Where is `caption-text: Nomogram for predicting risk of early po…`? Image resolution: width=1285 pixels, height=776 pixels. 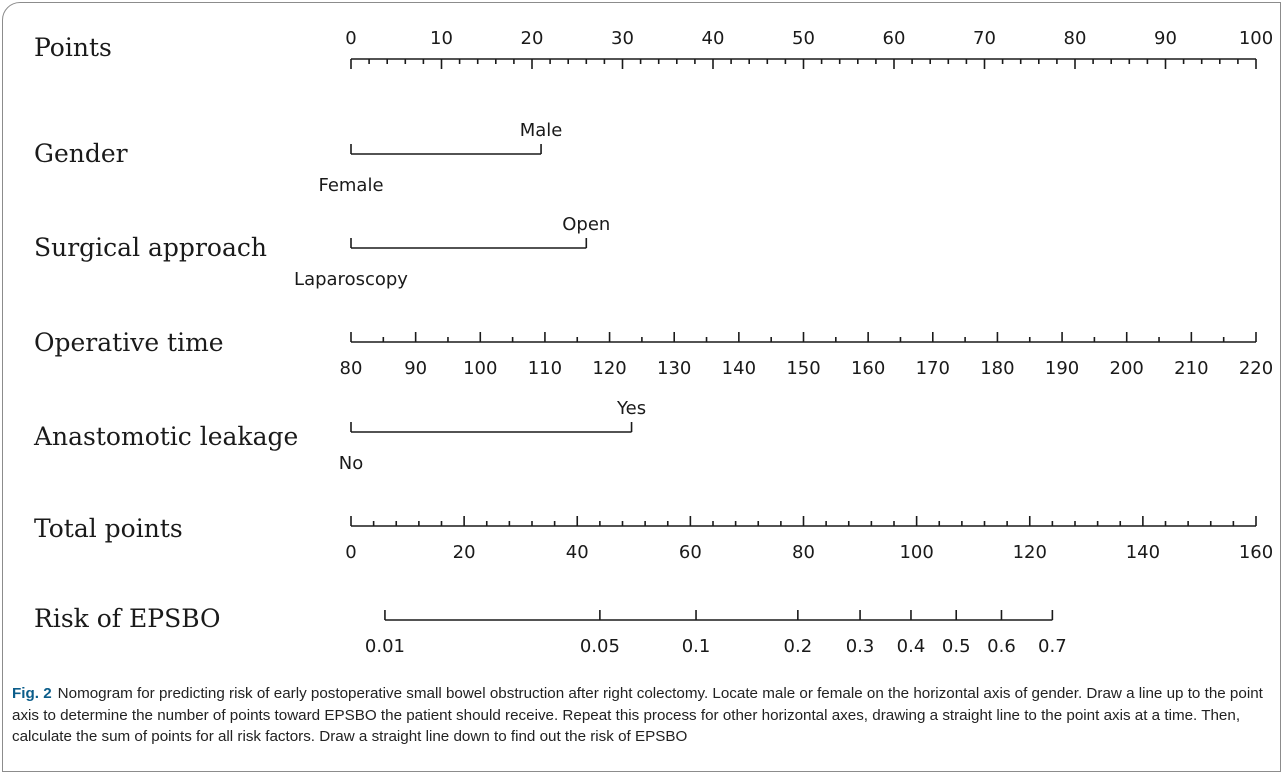 caption-text: Nomogram for predicting risk of early po… is located at coordinates (637, 715).